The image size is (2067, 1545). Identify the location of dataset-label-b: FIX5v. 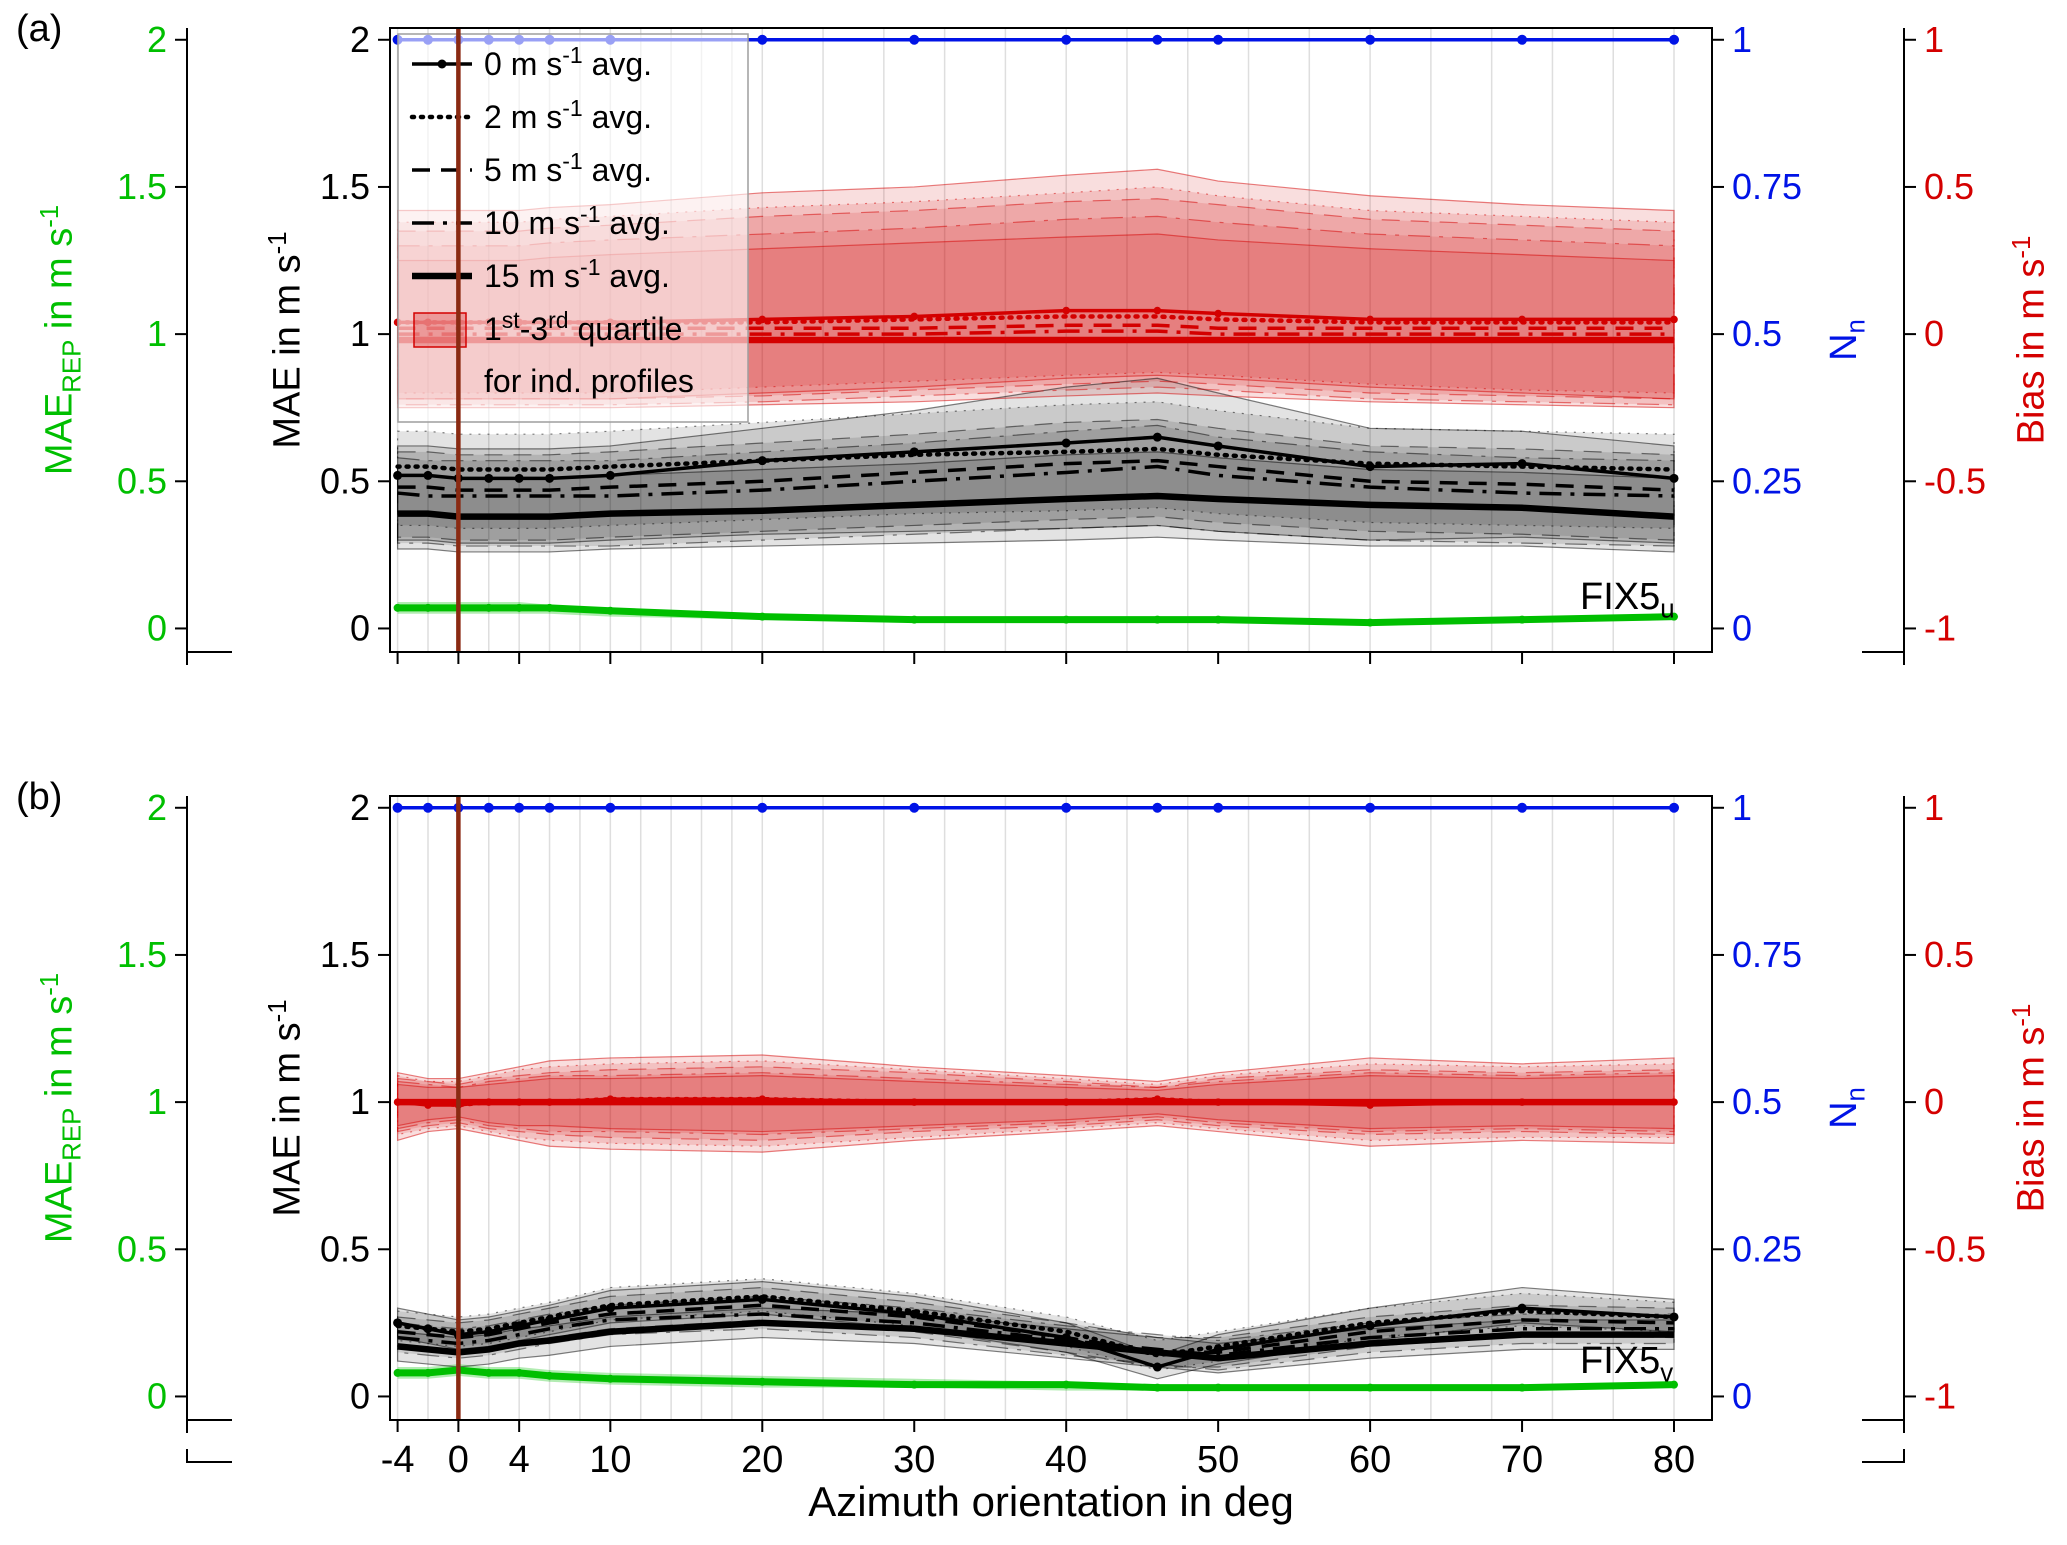
(1627, 1364).